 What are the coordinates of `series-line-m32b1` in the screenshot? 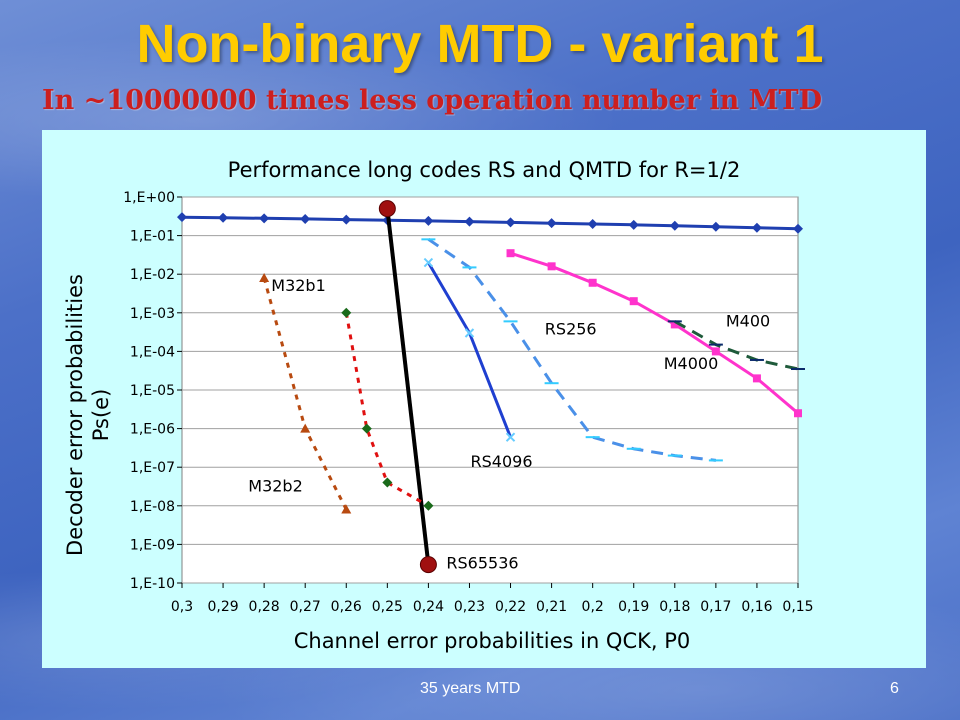 It's located at (387, 410).